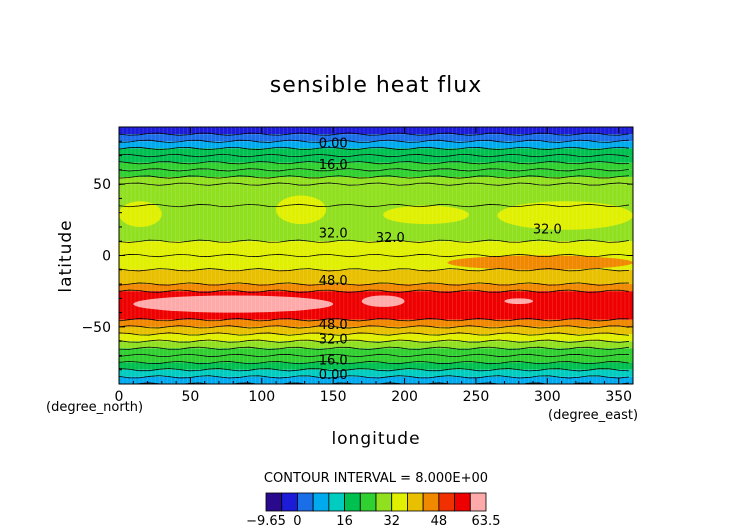 The image size is (752, 532). I want to click on y-tick-label: −50, so click(96, 328).